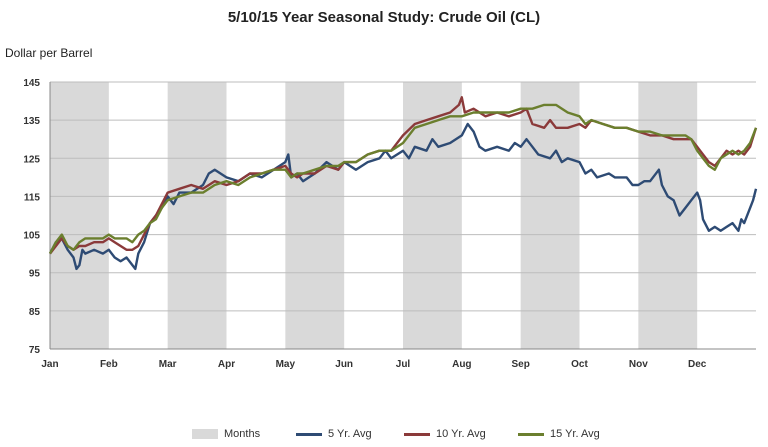 This screenshot has width=768, height=447. I want to click on month-band-mar, so click(197, 215).